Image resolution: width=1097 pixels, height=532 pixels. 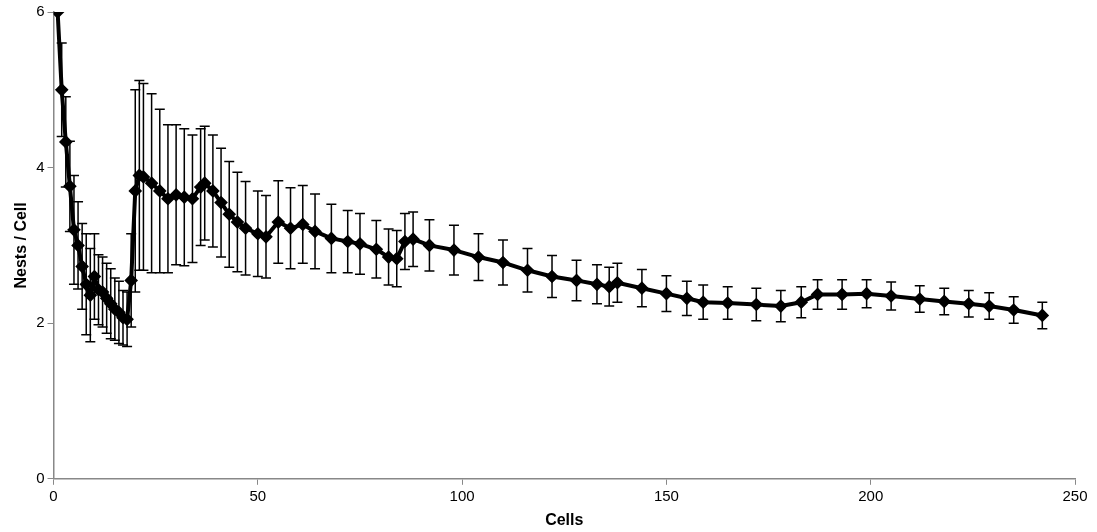 I want to click on y-axis-title: Nests / Cell, so click(x=21, y=245).